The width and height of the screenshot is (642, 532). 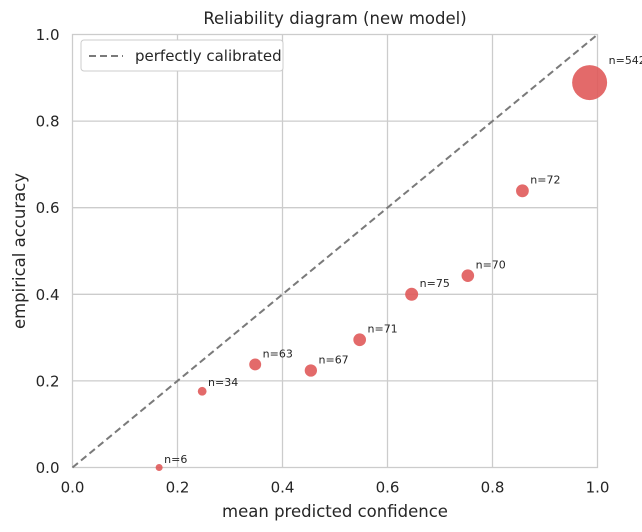 I want to click on x-axis-label: mean predicted confidence, so click(x=335, y=511).